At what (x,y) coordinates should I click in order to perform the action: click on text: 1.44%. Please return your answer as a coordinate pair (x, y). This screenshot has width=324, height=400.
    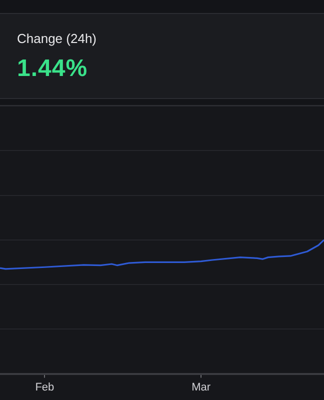
    Looking at the image, I should click on (52, 69).